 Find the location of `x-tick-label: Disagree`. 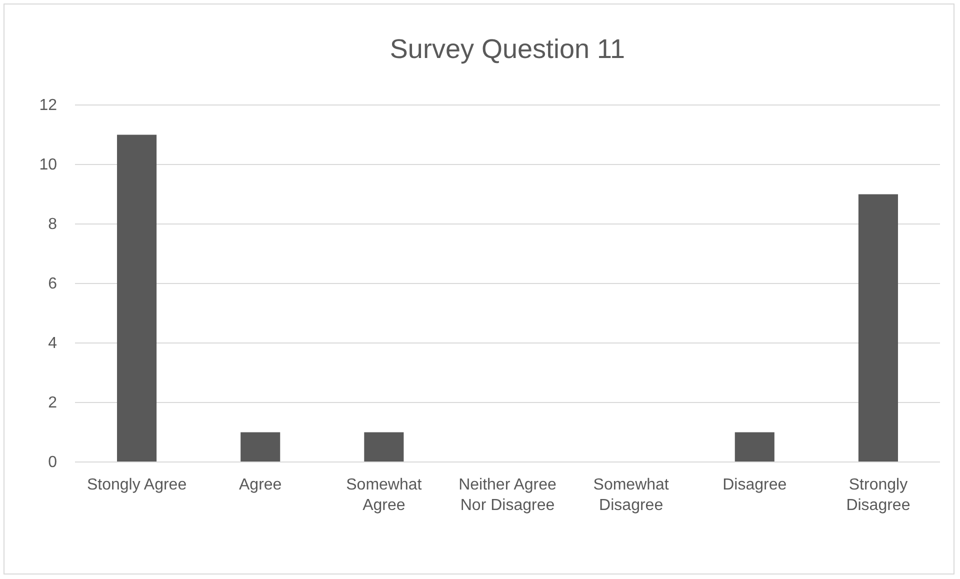

x-tick-label: Disagree is located at coordinates (754, 485).